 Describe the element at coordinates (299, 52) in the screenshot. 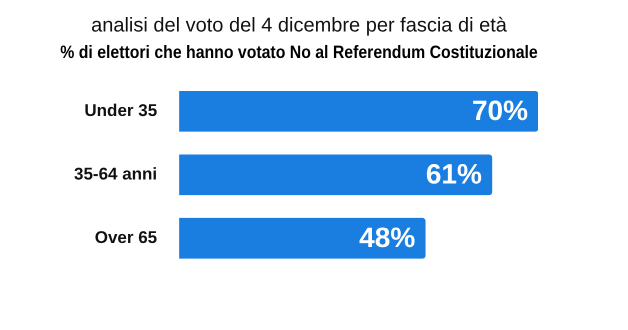

I see `chart-subtitle: % di elettori che hanno votato No al Referendum Costituzionale` at that location.